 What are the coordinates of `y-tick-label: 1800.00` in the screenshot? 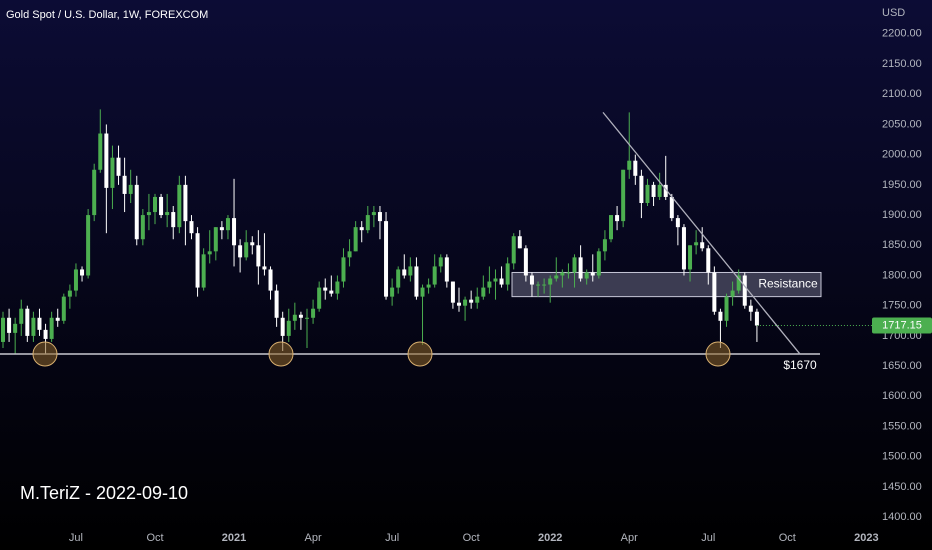 It's located at (902, 275).